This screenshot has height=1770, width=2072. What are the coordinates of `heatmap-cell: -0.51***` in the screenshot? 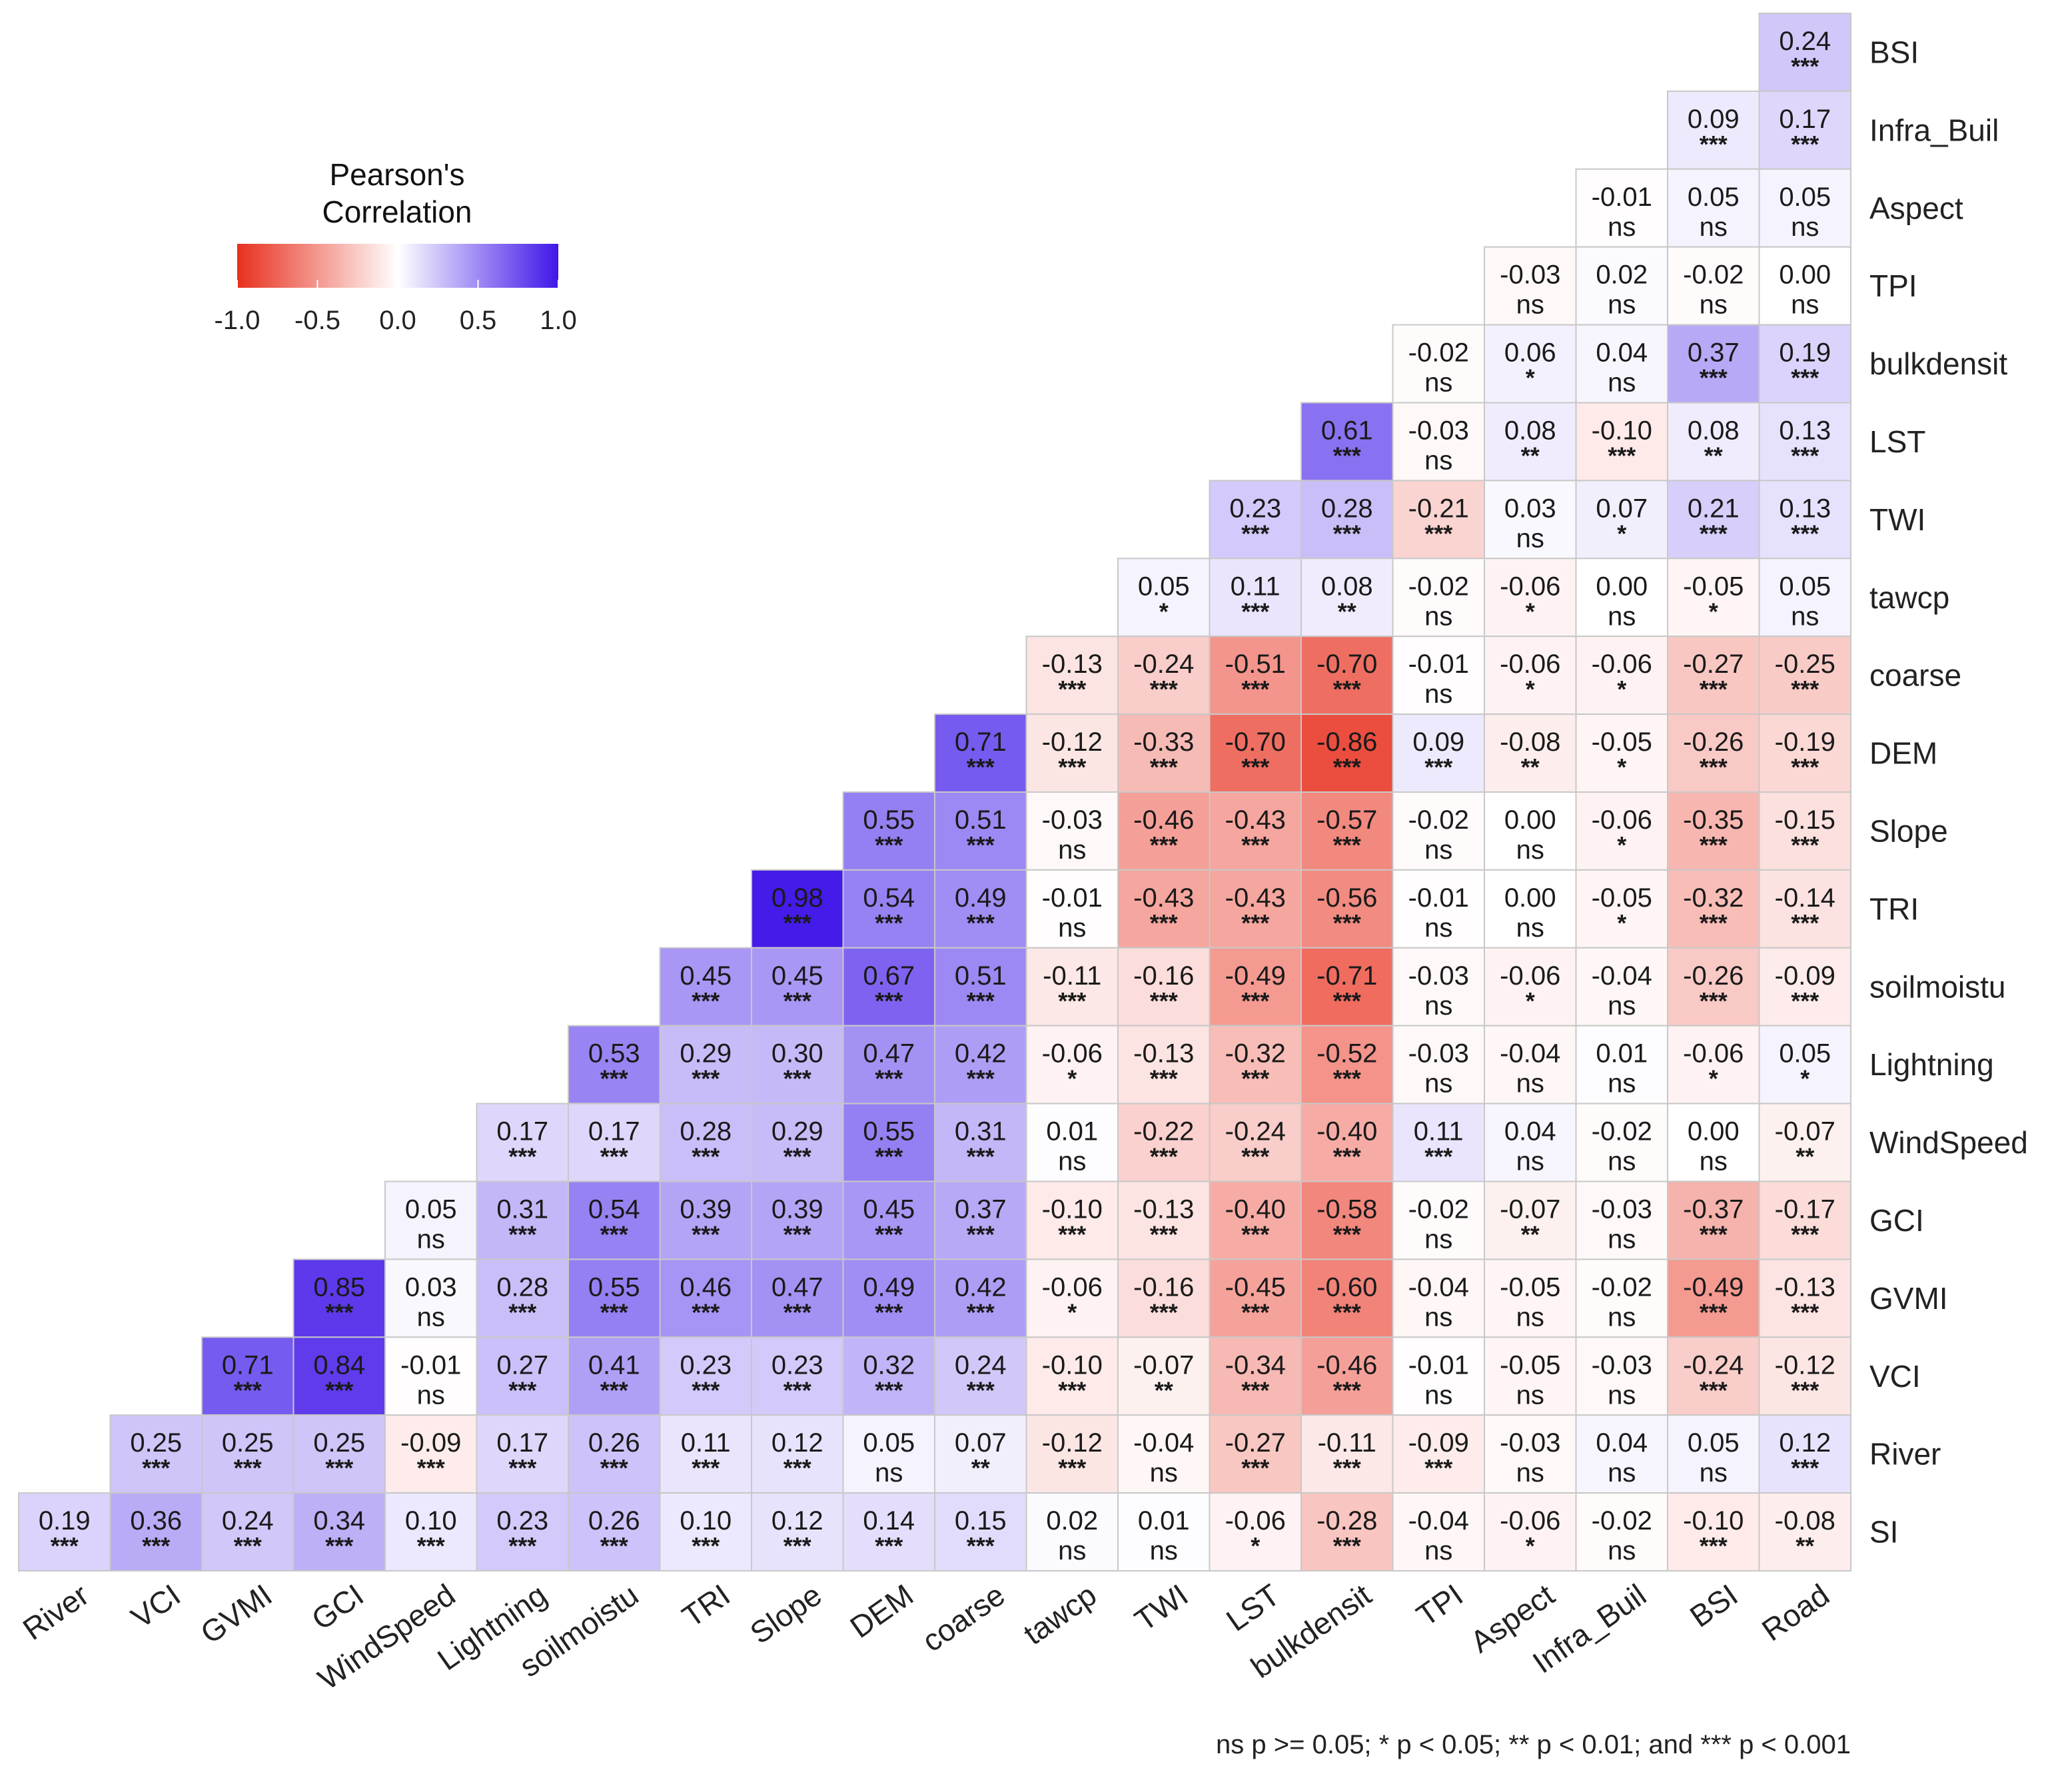 It's located at (1255, 675).